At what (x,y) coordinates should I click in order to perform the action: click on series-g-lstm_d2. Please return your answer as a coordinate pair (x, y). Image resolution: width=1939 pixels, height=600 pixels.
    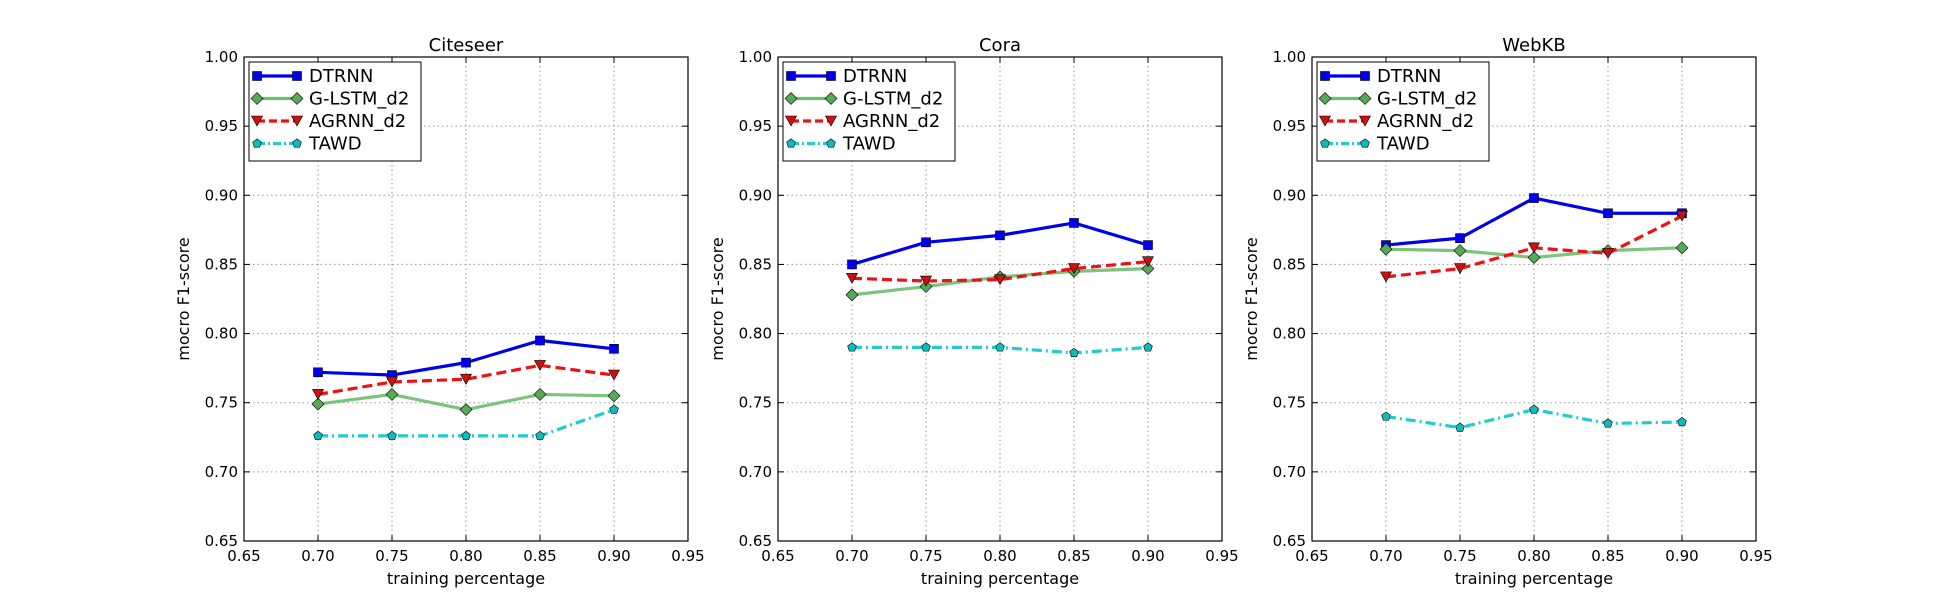
    Looking at the image, I should click on (466, 402).